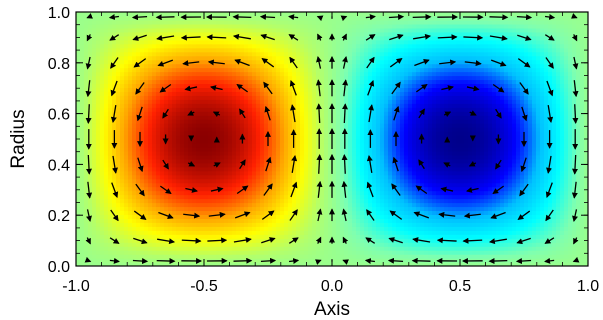 The height and width of the screenshot is (320, 603). What do you see at coordinates (332, 286) in the screenshot?
I see `x-tick-label: 0.0` at bounding box center [332, 286].